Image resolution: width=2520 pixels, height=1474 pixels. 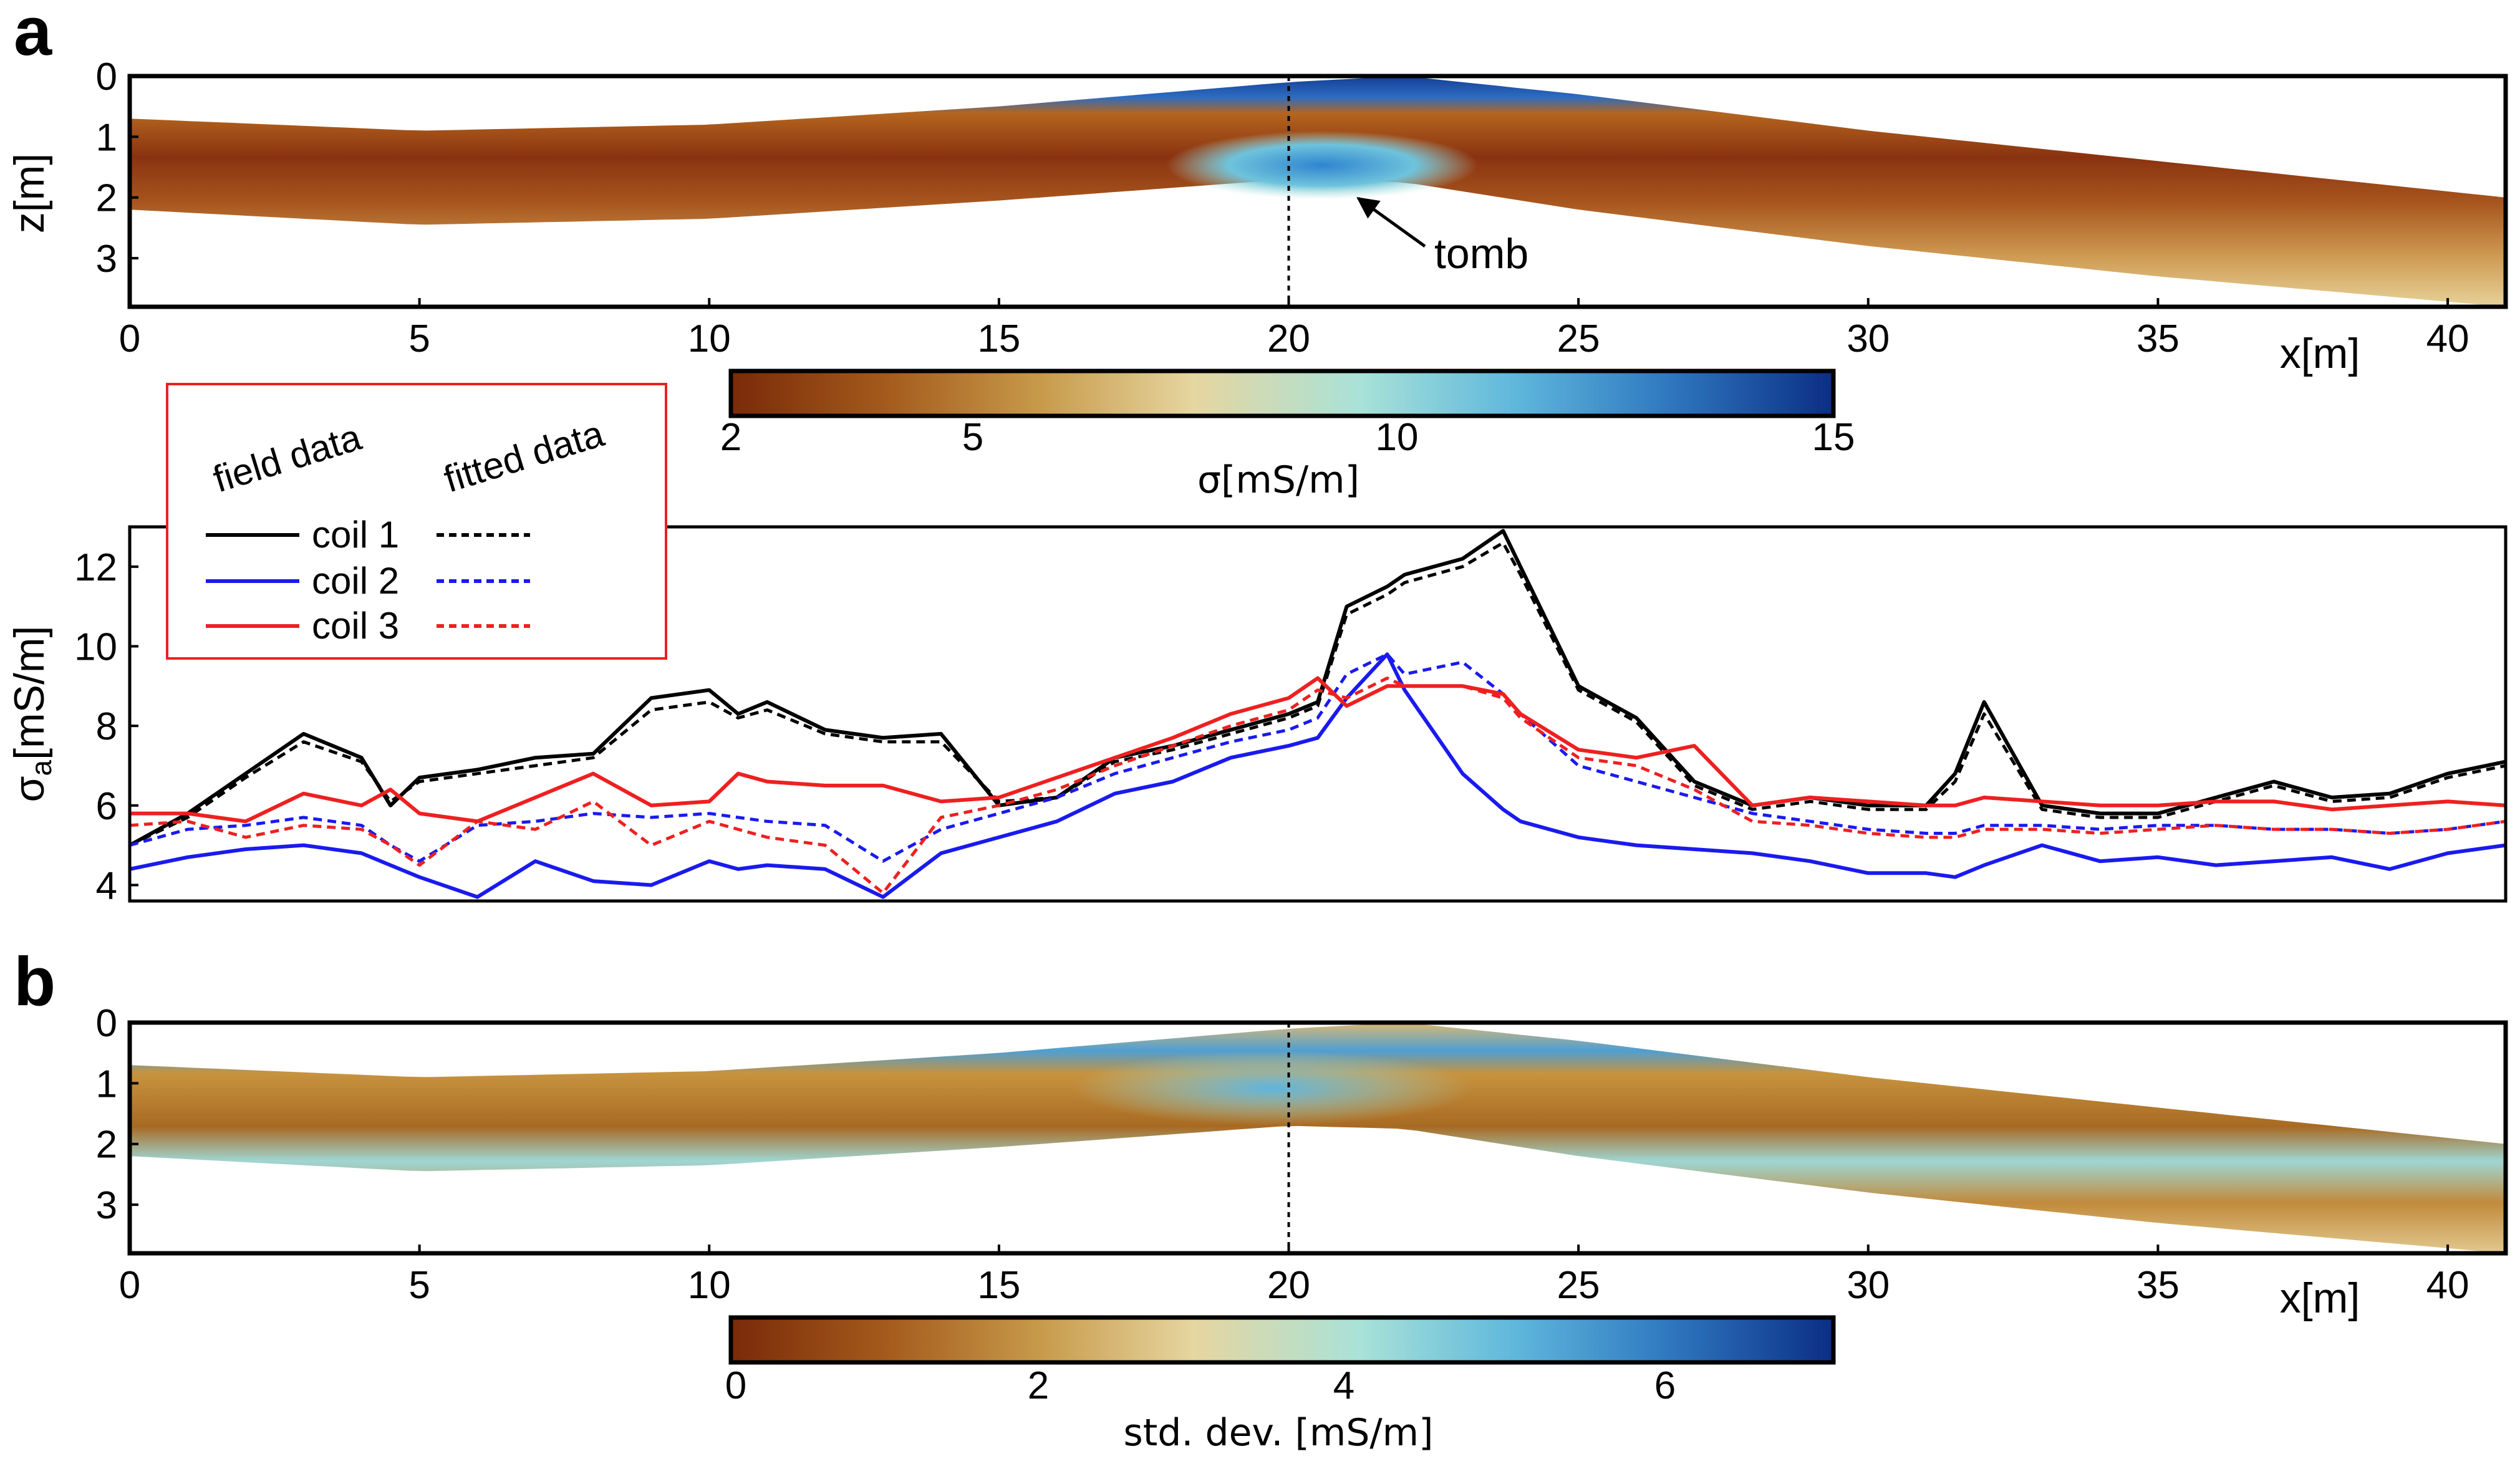 I want to click on coil-3-fitted-line, so click(x=1318, y=786).